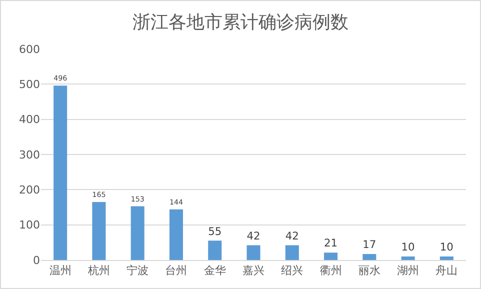 This screenshot has width=481, height=289. I want to click on chart-title: 浙江各地市累计确诊病例数, so click(240, 22).